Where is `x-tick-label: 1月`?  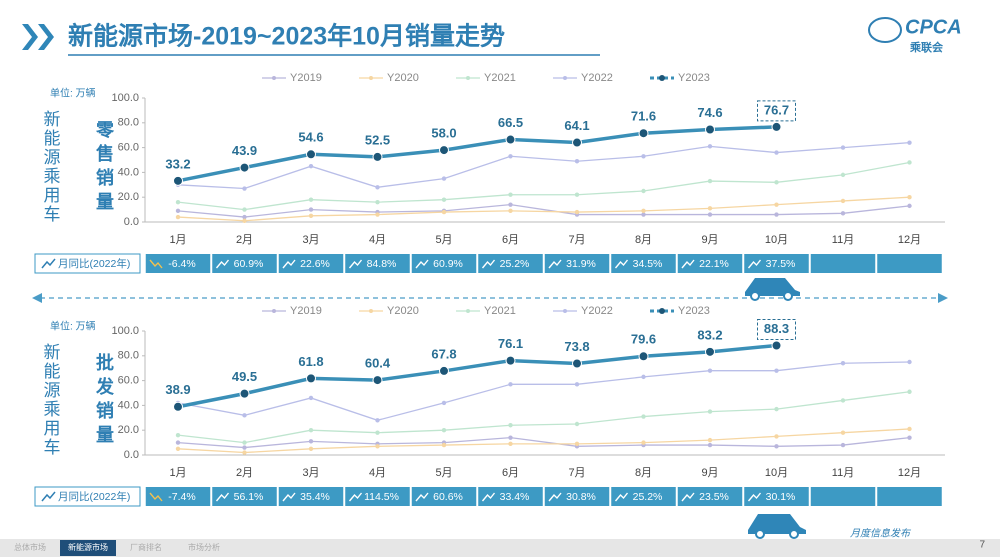
x-tick-label: 1月 is located at coordinates (177, 473).